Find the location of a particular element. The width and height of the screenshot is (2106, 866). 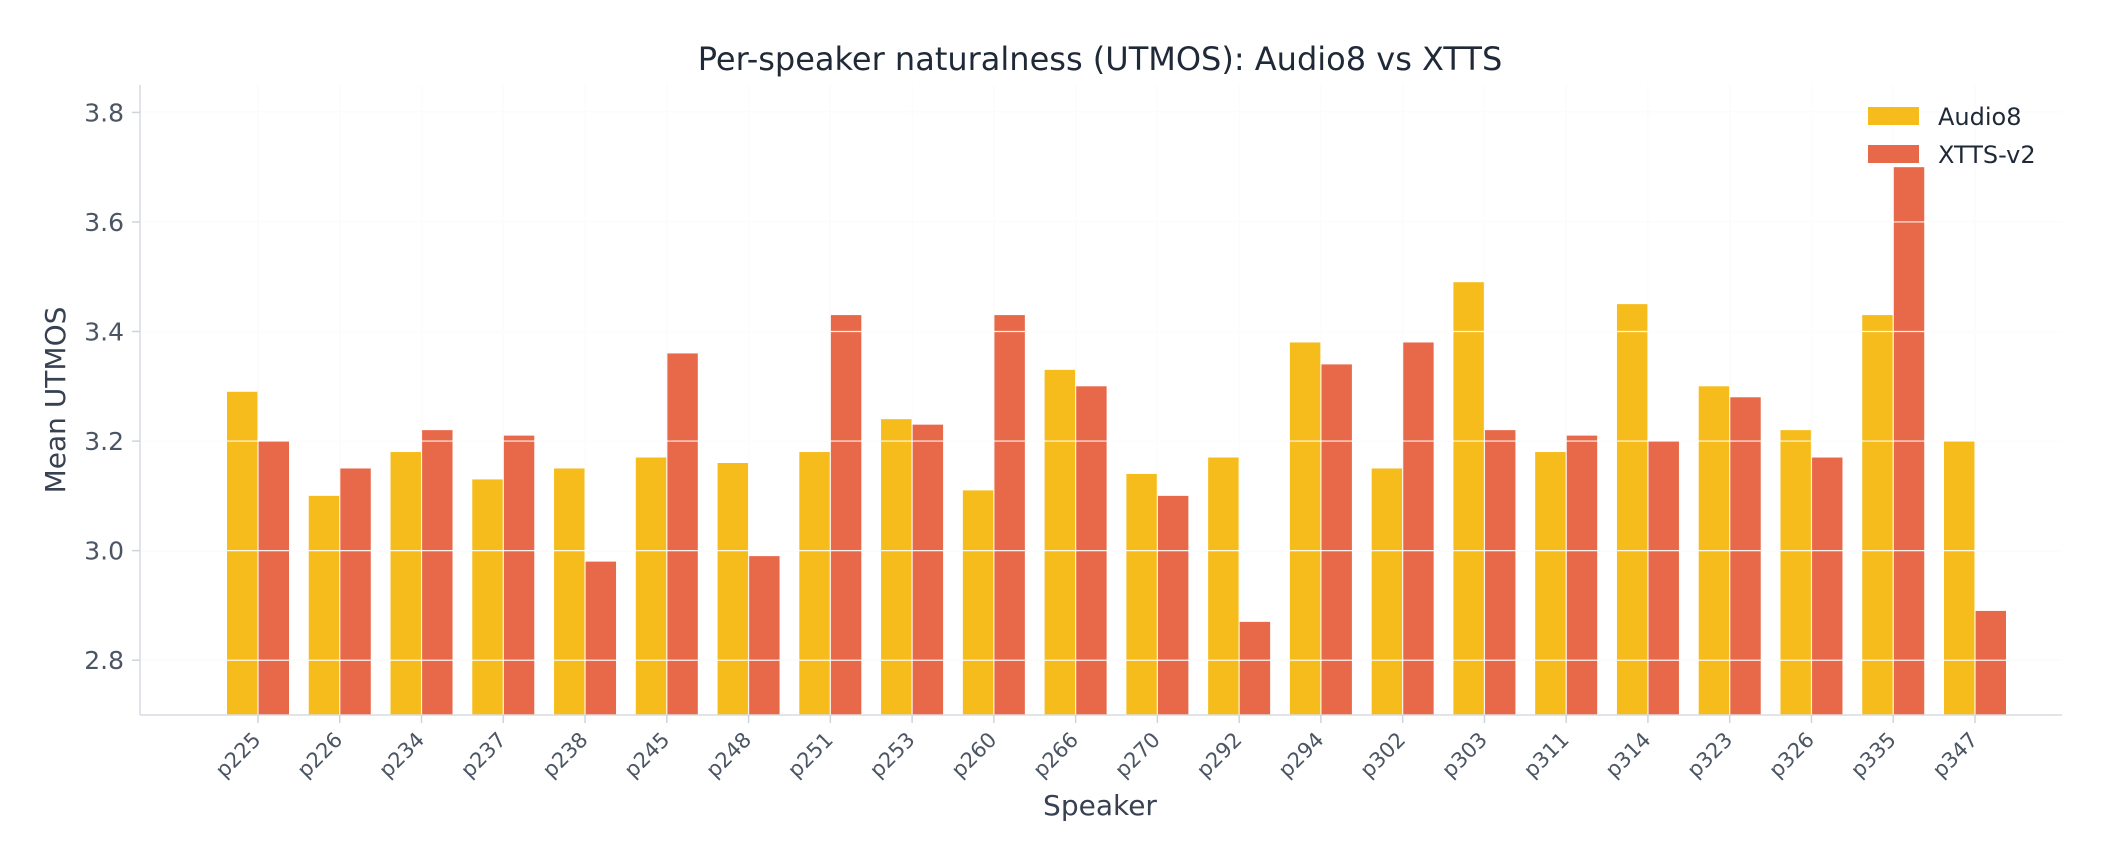

bar-audio8-p234 is located at coordinates (406, 583).